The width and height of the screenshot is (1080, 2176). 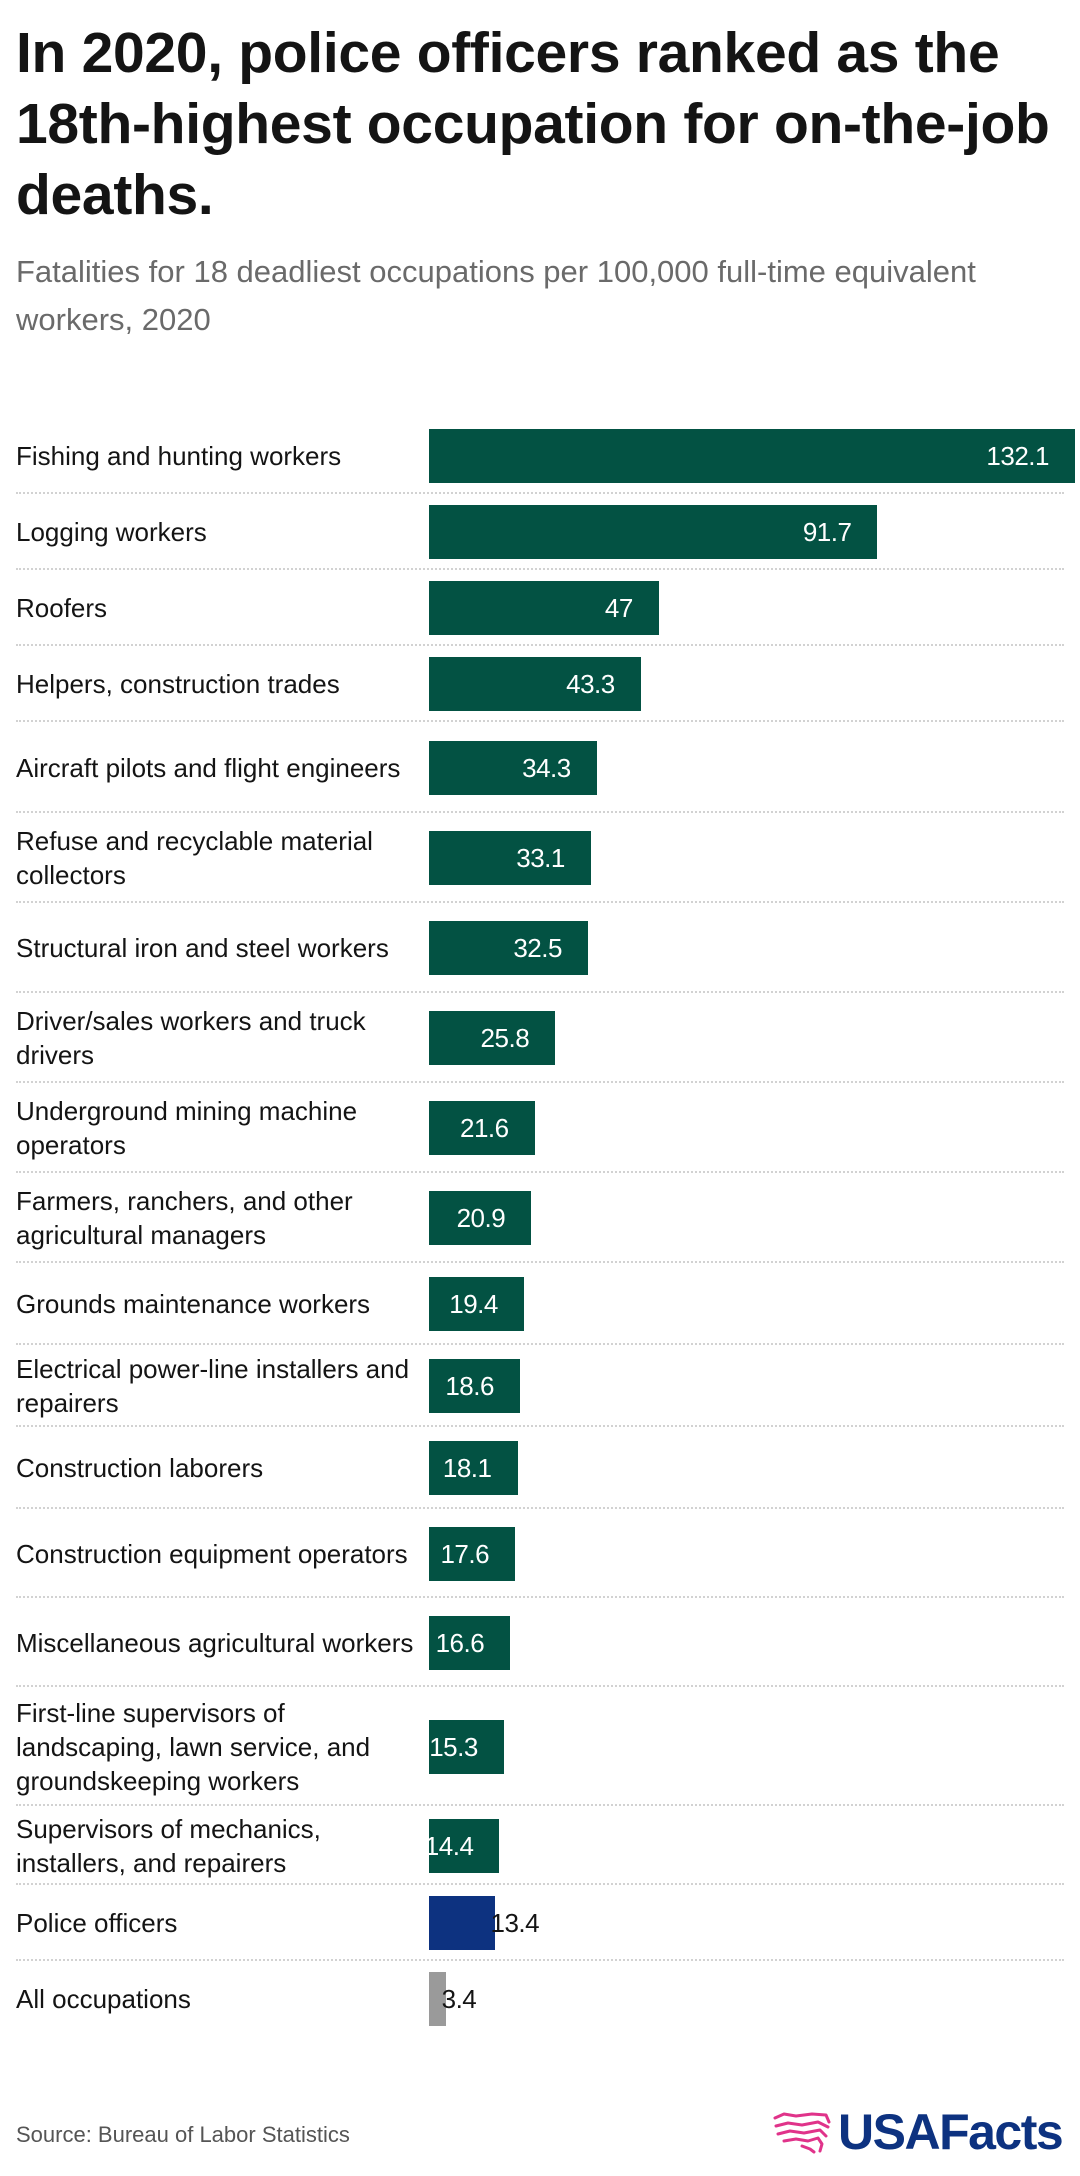 What do you see at coordinates (540, 1304) in the screenshot?
I see `bar-row: Grounds maintenance workers 19.4` at bounding box center [540, 1304].